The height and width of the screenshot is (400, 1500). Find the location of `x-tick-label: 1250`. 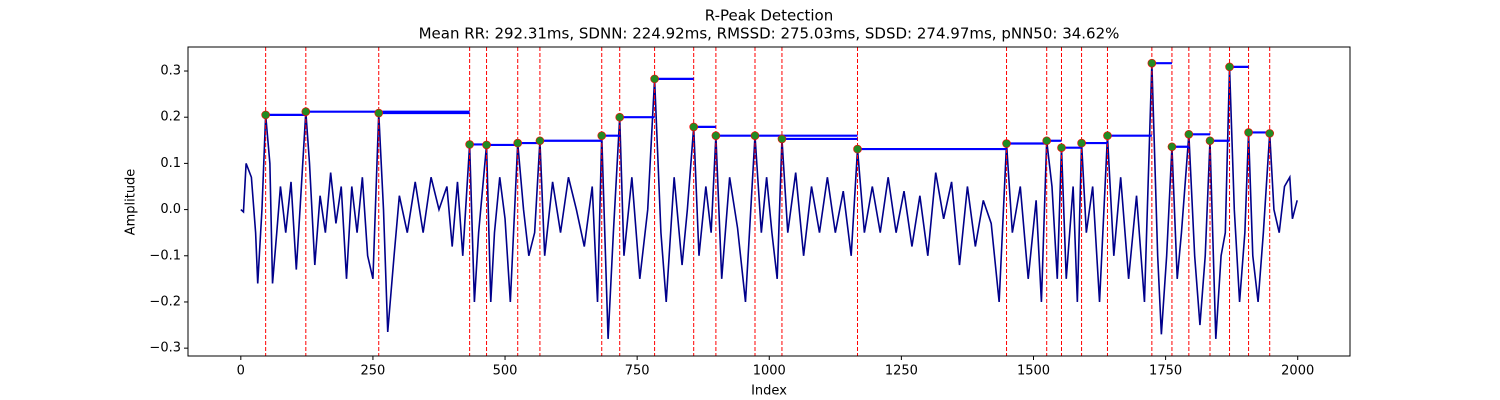

x-tick-label: 1250 is located at coordinates (901, 371).